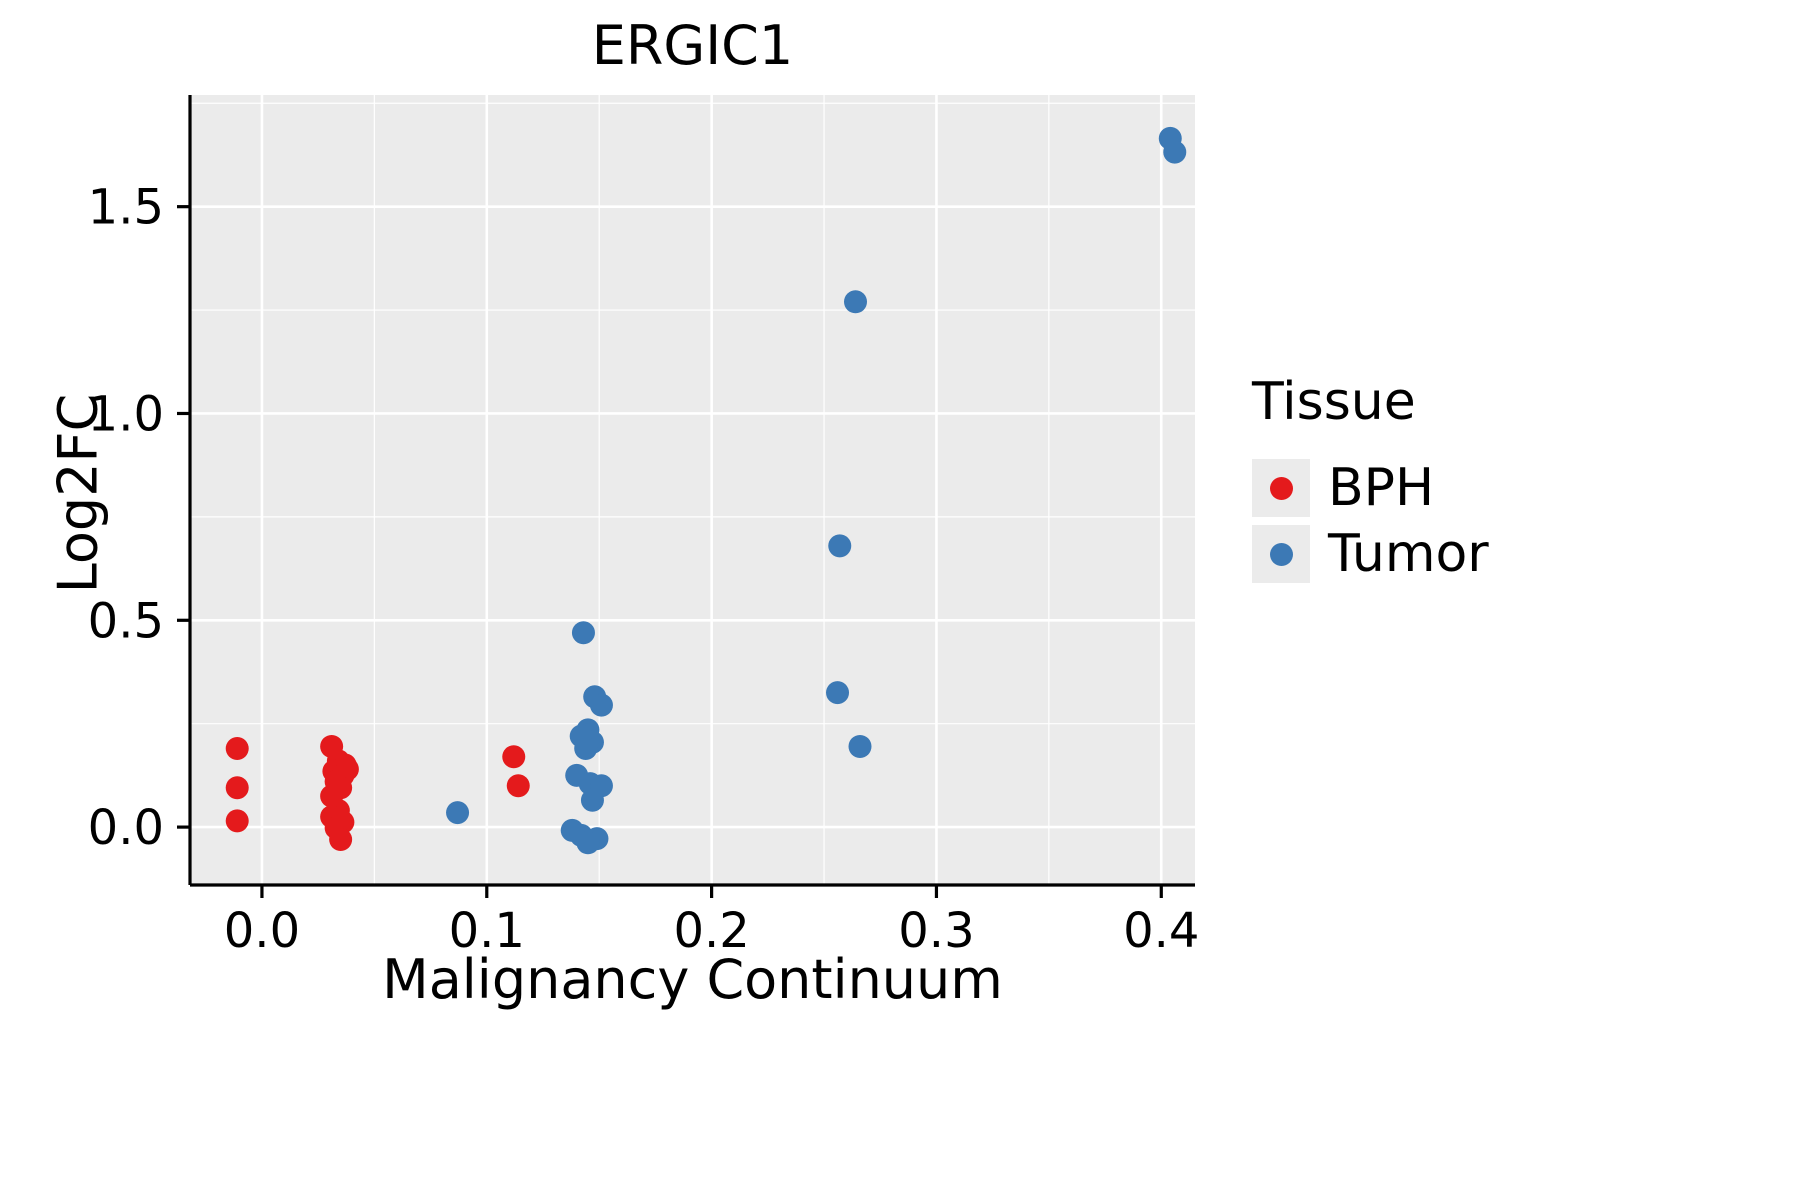 This screenshot has width=1800, height=1200. Describe the element at coordinates (1161, 931) in the screenshot. I see `x-tick-label: 0.4` at that location.